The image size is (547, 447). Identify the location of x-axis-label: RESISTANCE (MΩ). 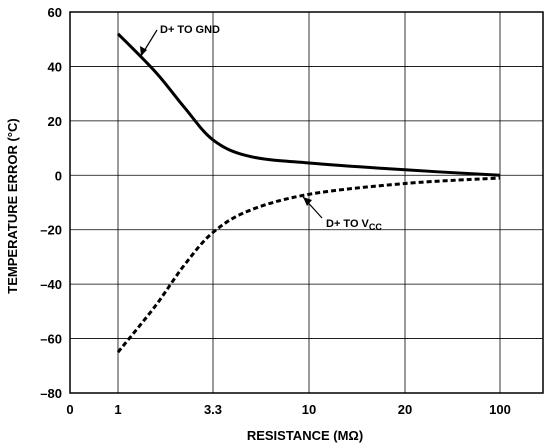
(305, 435).